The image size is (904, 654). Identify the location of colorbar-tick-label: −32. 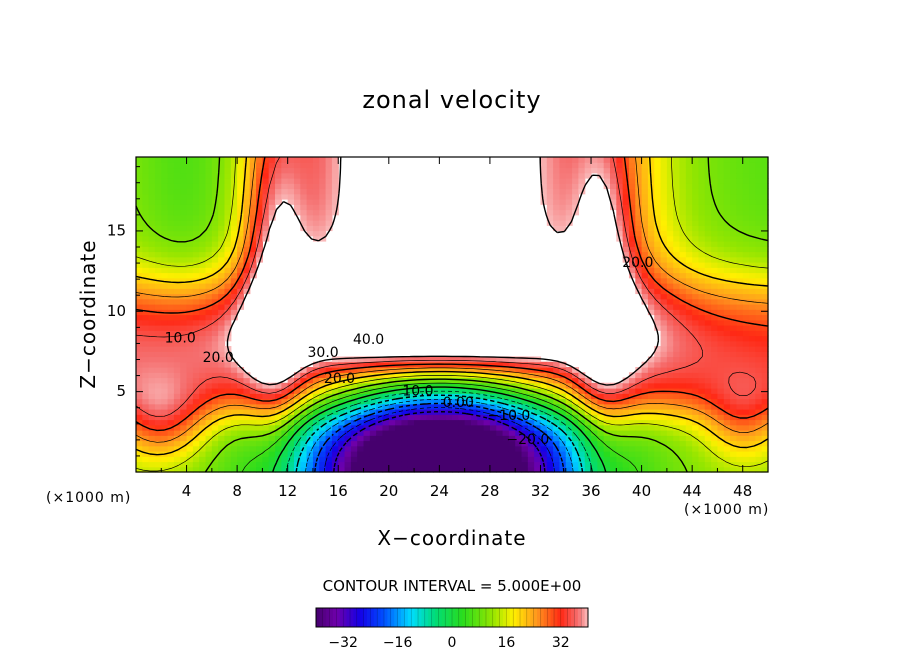
(343, 643).